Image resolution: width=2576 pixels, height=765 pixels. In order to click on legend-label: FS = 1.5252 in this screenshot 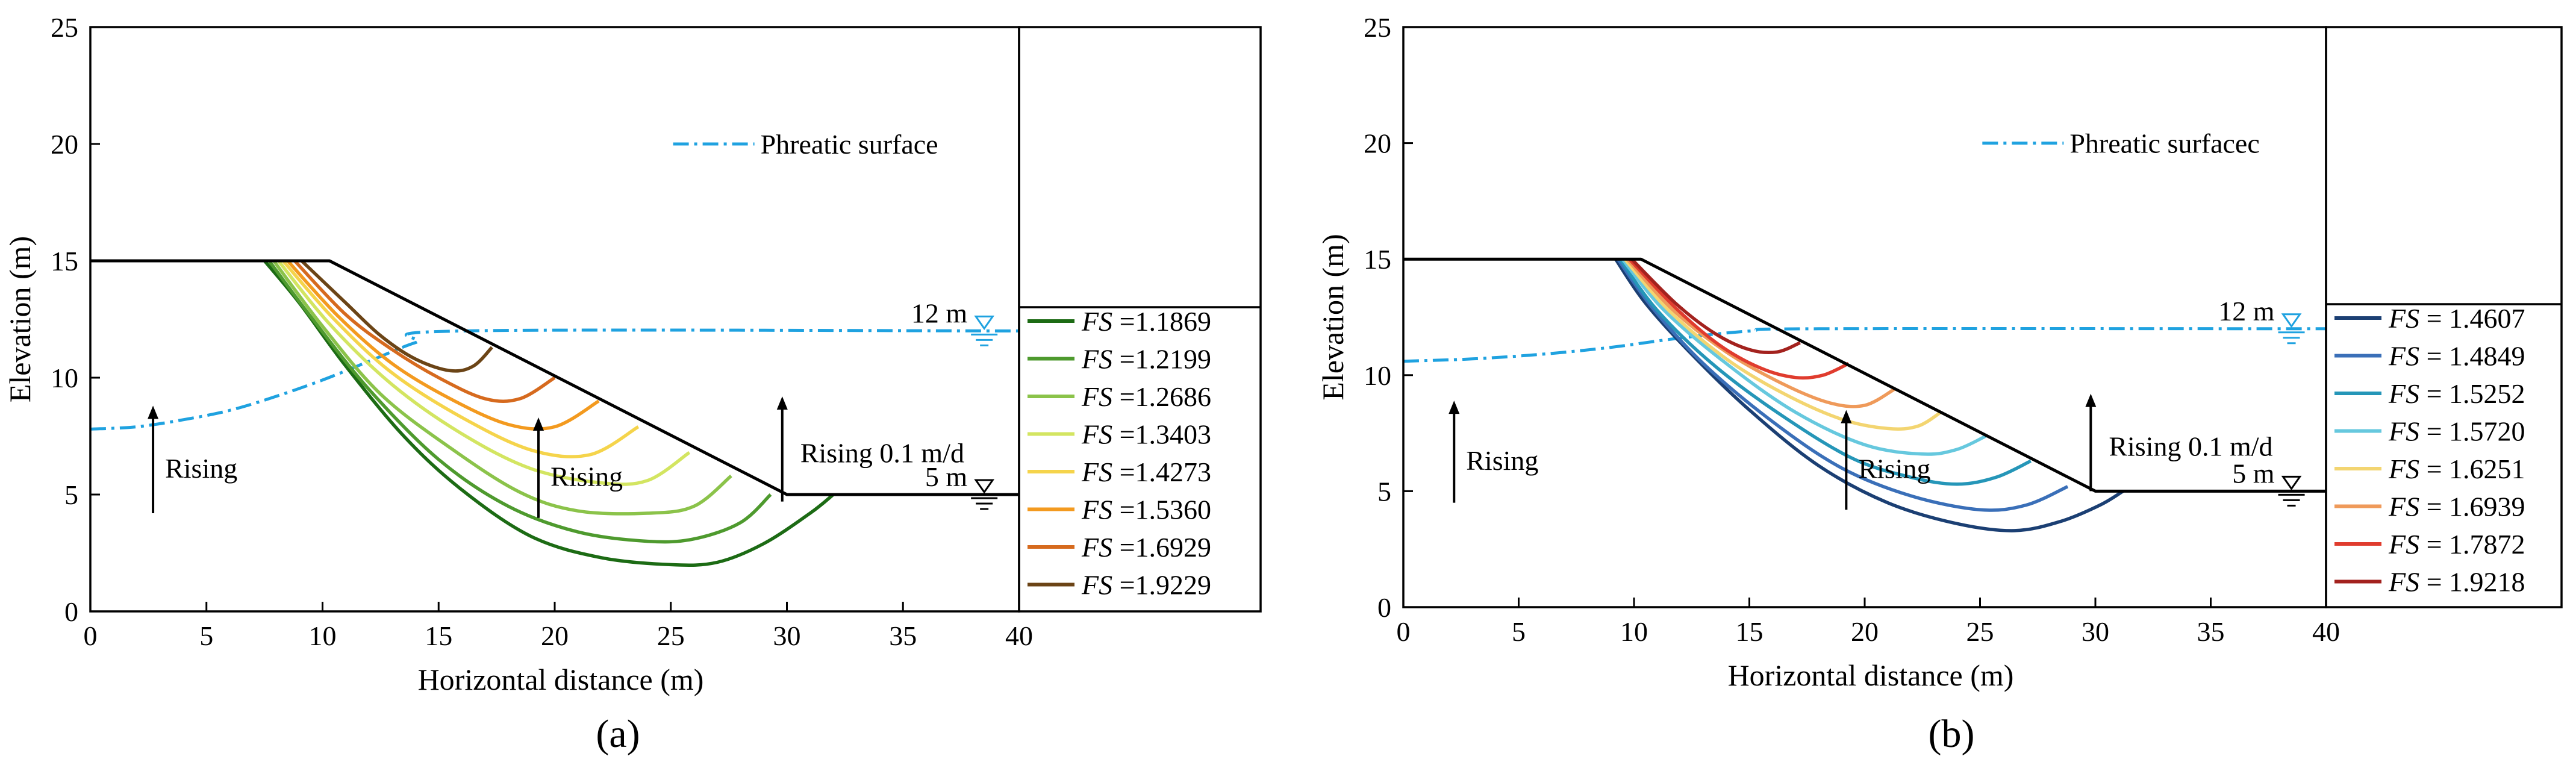, I will do `click(2456, 394)`.